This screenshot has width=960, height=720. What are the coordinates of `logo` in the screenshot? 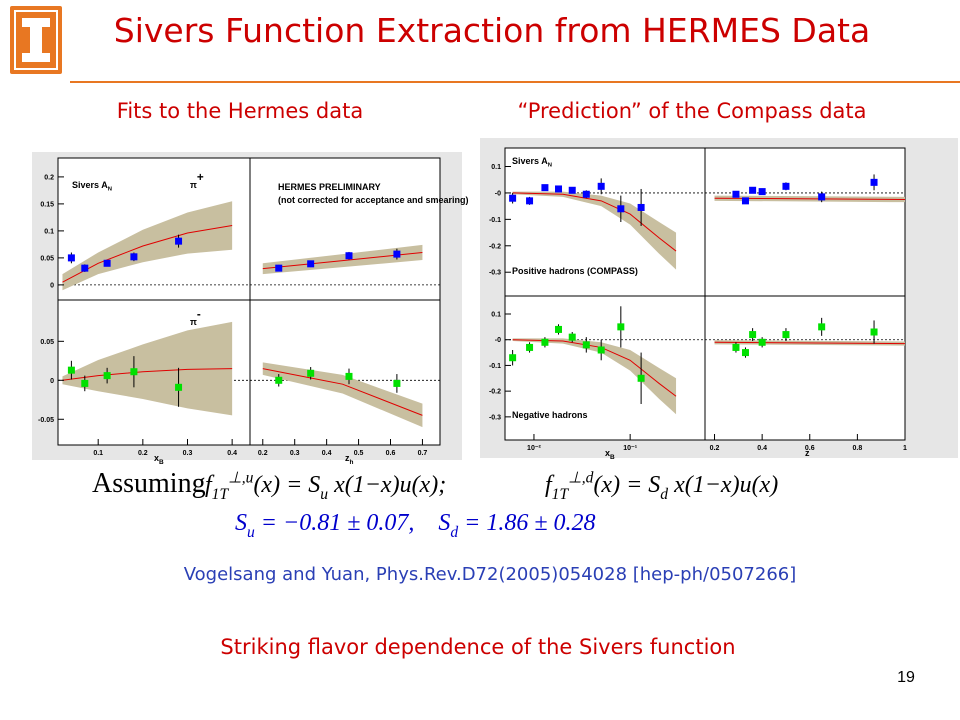 It's located at (36, 40).